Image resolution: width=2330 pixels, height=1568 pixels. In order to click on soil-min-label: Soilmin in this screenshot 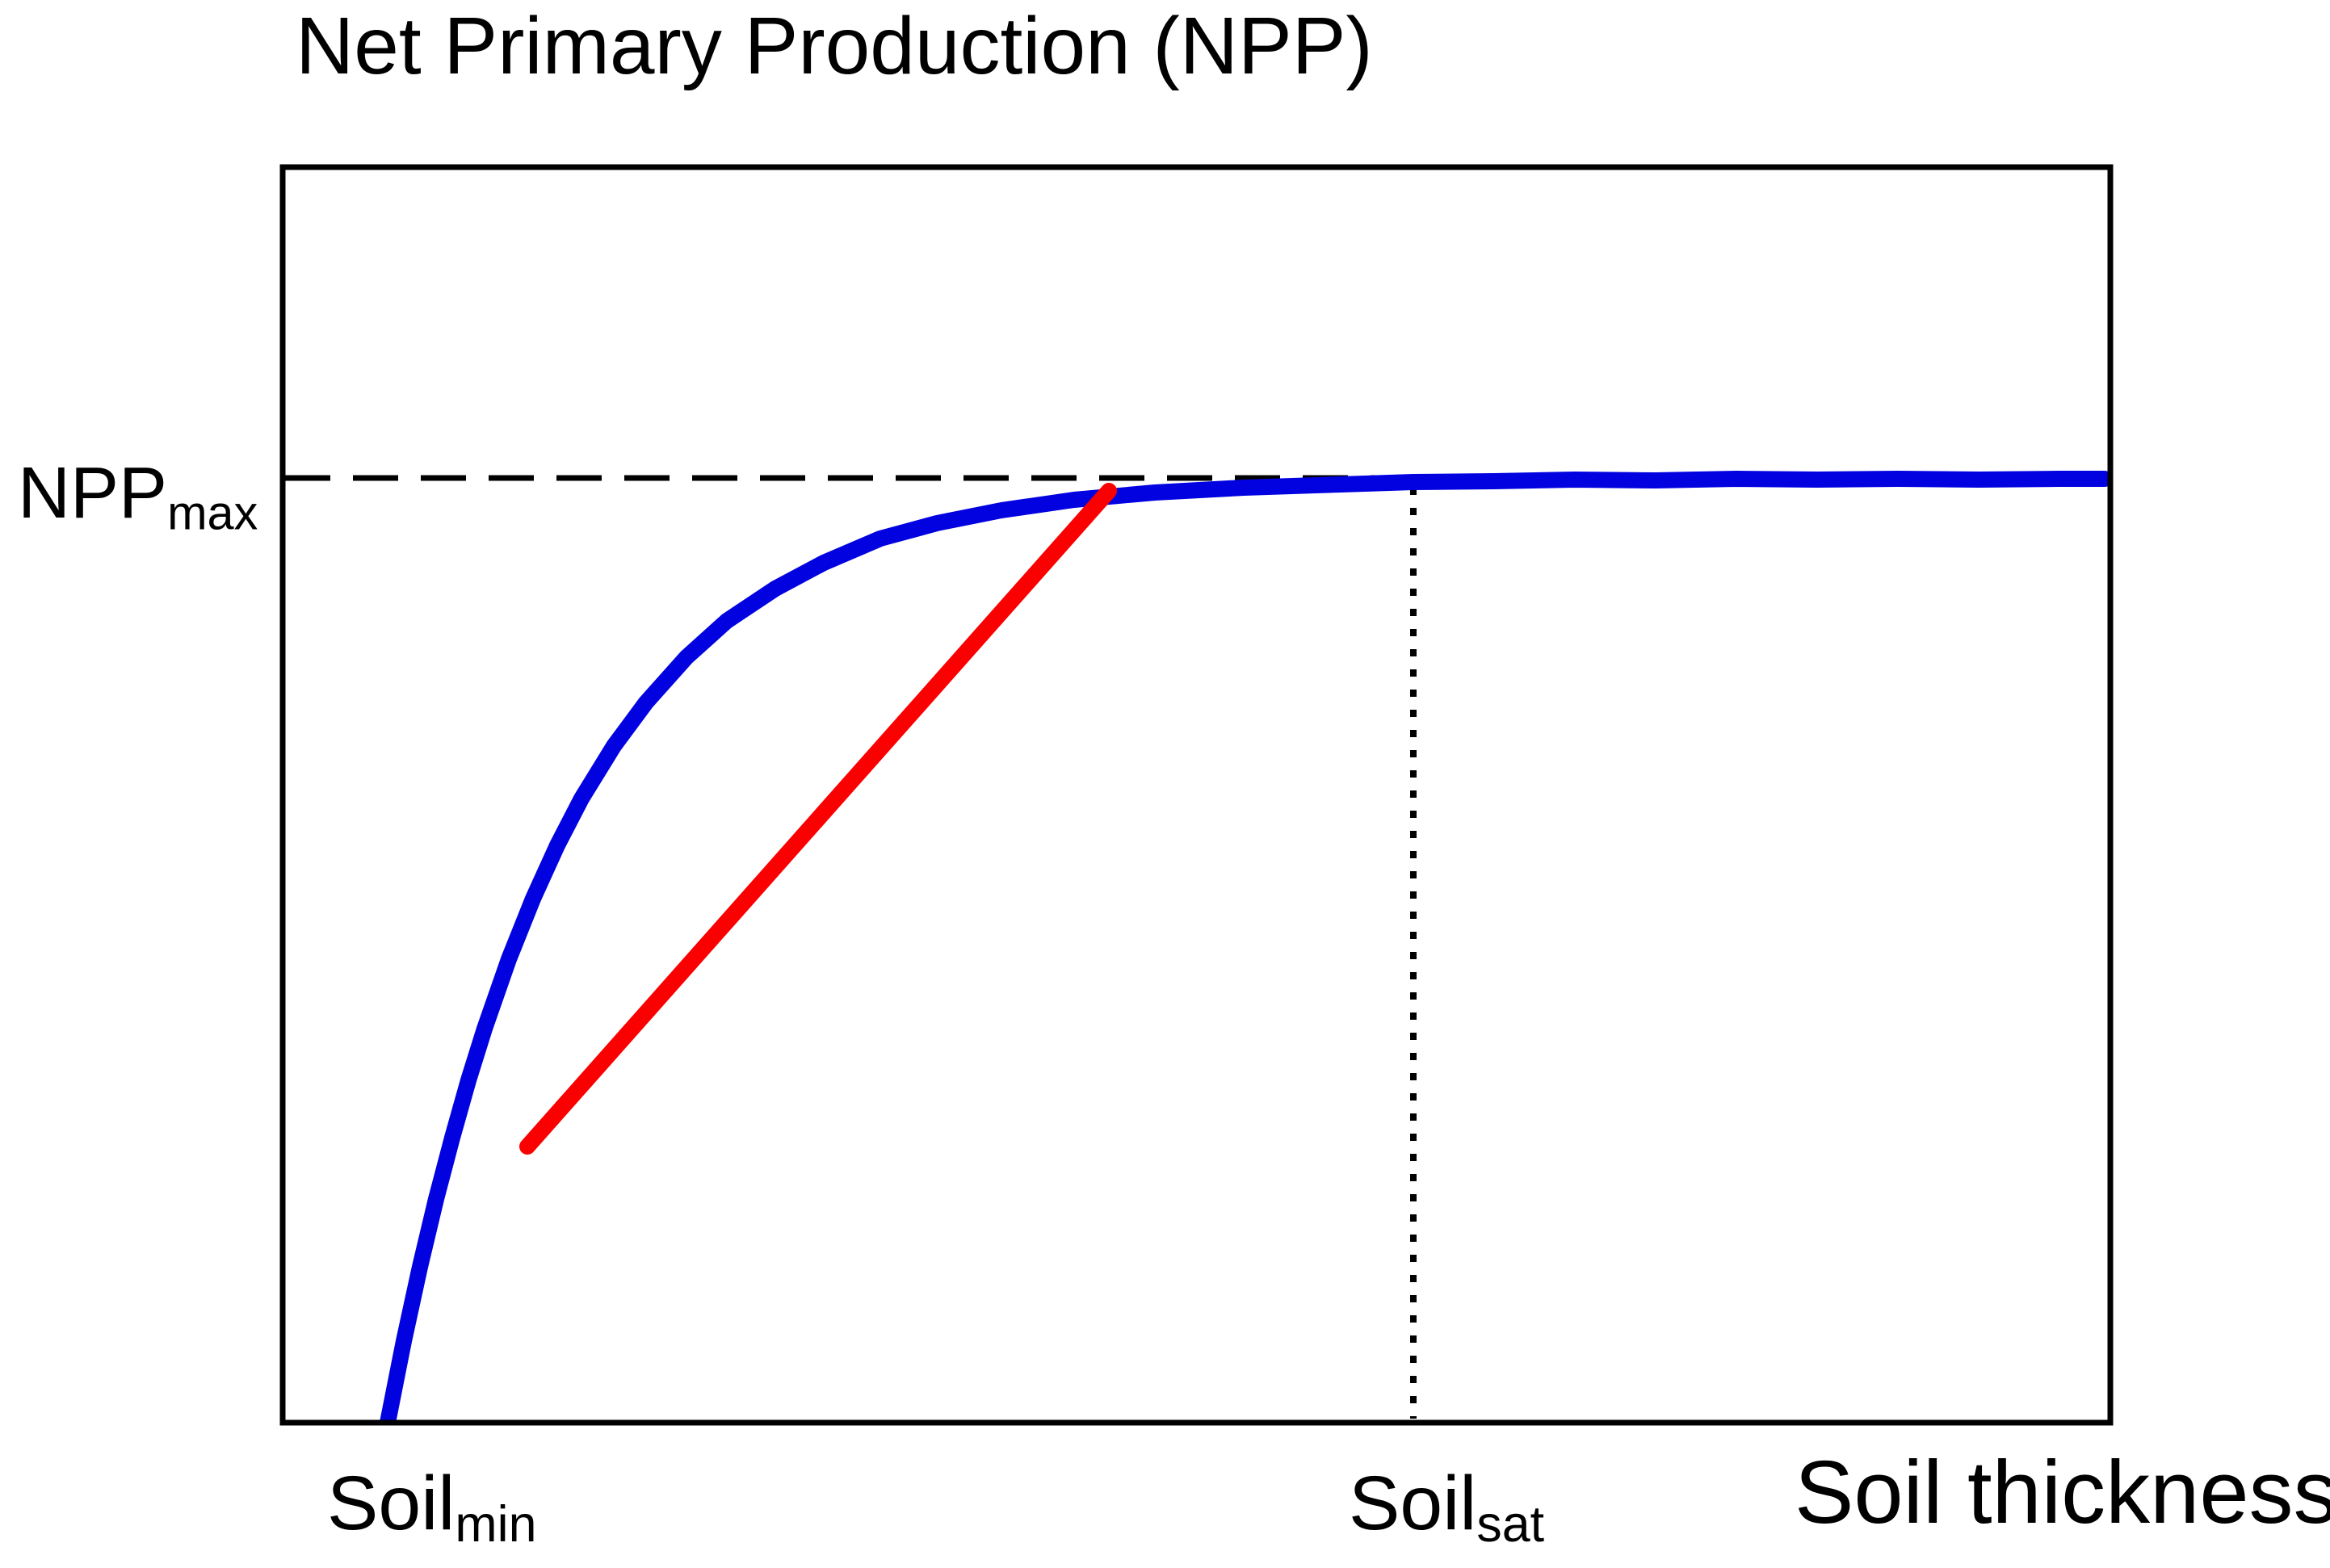, I will do `click(432, 1507)`.